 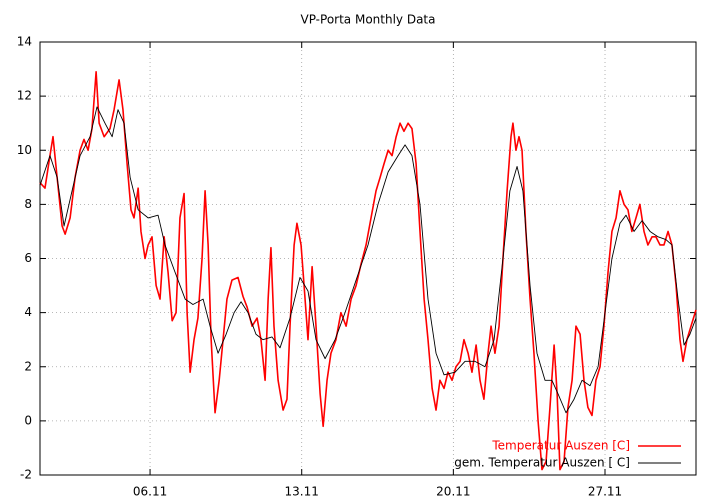 What do you see at coordinates (368, 20) in the screenshot?
I see `chart-title: VP-Porta Monthly Data` at bounding box center [368, 20].